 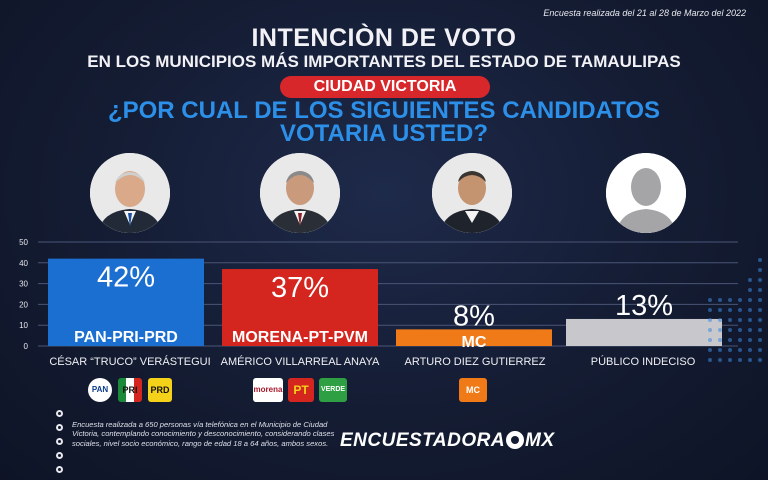 What do you see at coordinates (384, 133) in the screenshot?
I see `question-line-2: VOTARIA USTED?` at bounding box center [384, 133].